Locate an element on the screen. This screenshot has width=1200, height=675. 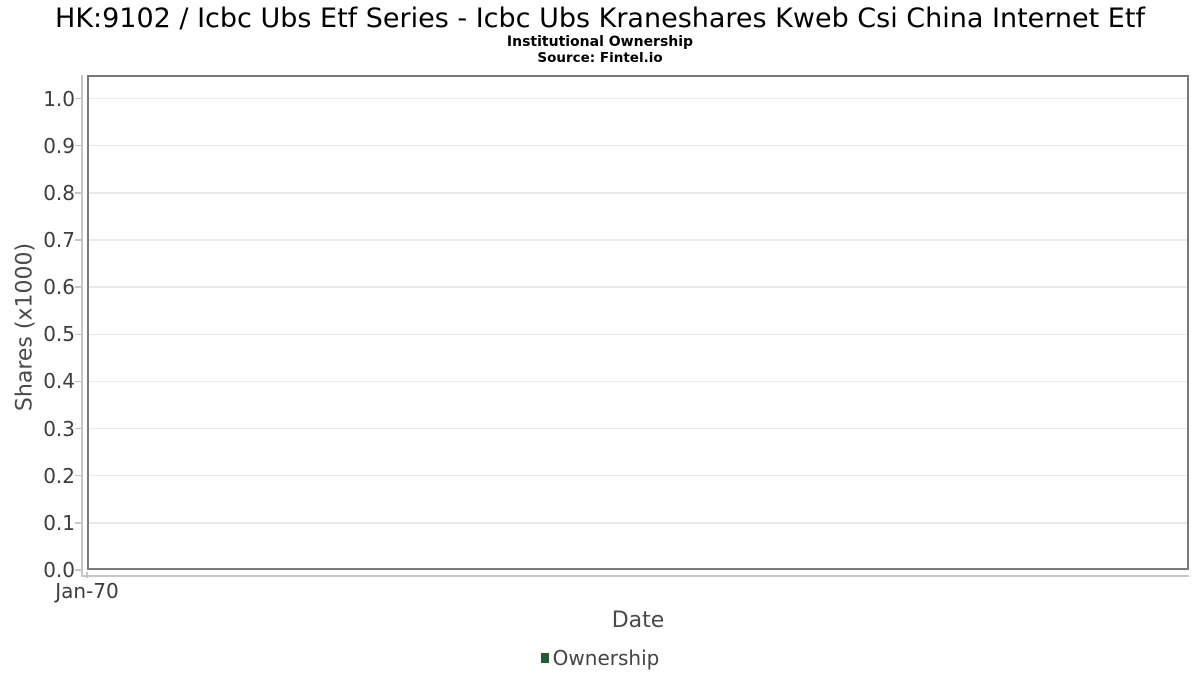
y-tick-label: 0.0 is located at coordinates (59, 570).